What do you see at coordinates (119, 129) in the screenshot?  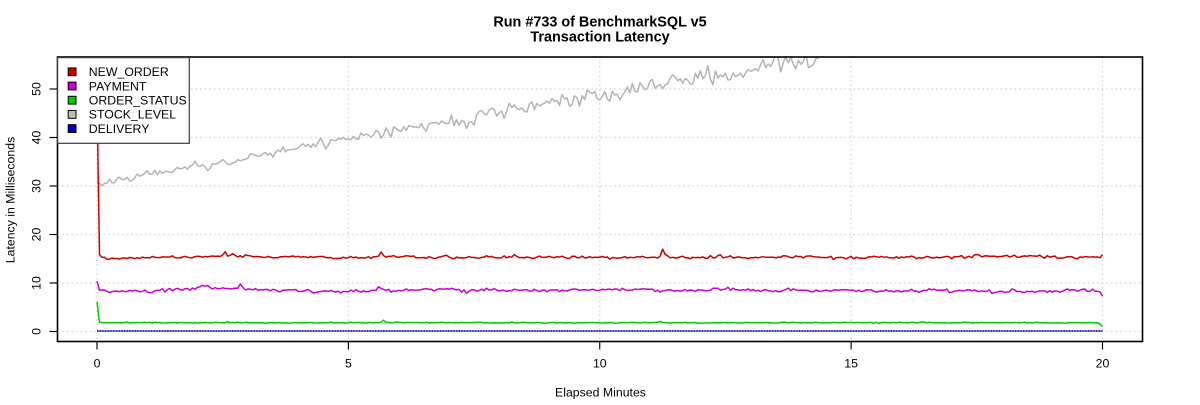 I see `svg-text: DELIVERY` at bounding box center [119, 129].